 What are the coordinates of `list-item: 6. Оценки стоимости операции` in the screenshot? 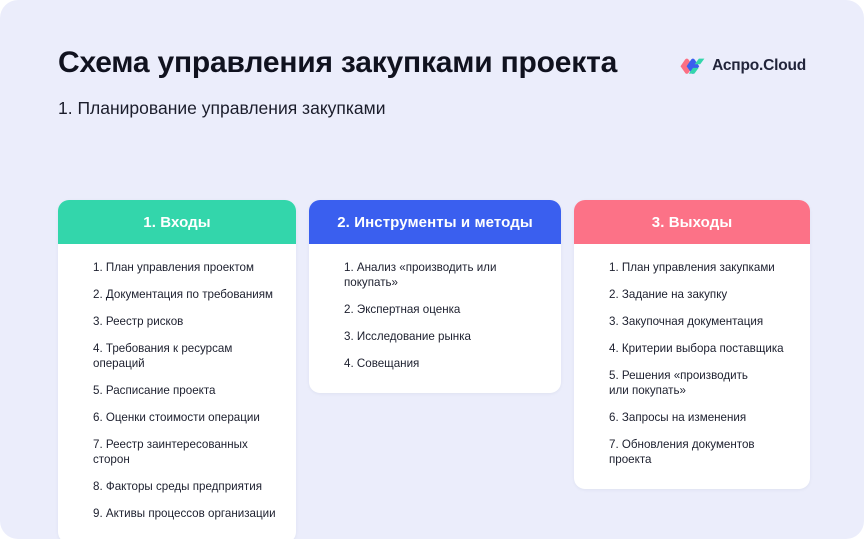 It's located at (178, 417).